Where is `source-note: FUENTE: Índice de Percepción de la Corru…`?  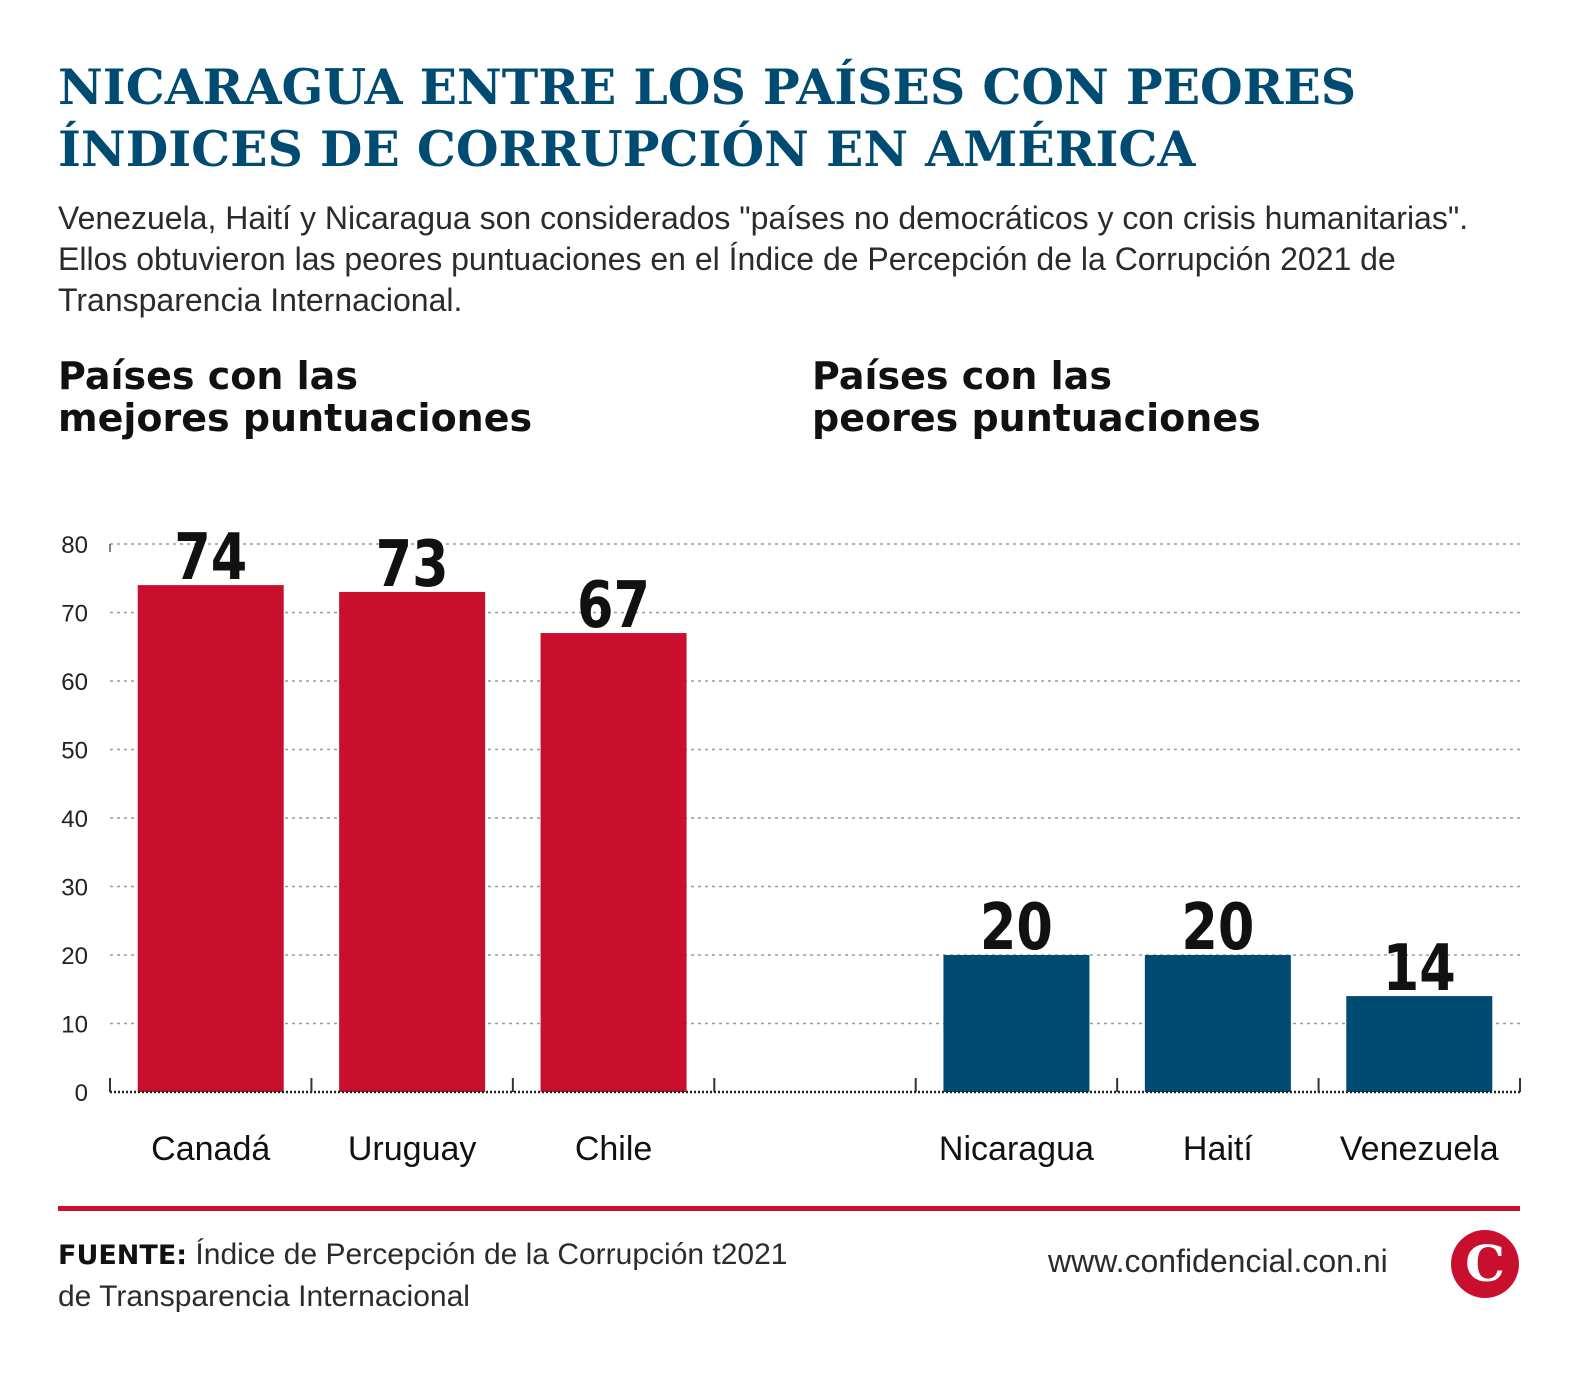 source-note: FUENTE: Índice de Percepción de la Corru… is located at coordinates (438, 1275).